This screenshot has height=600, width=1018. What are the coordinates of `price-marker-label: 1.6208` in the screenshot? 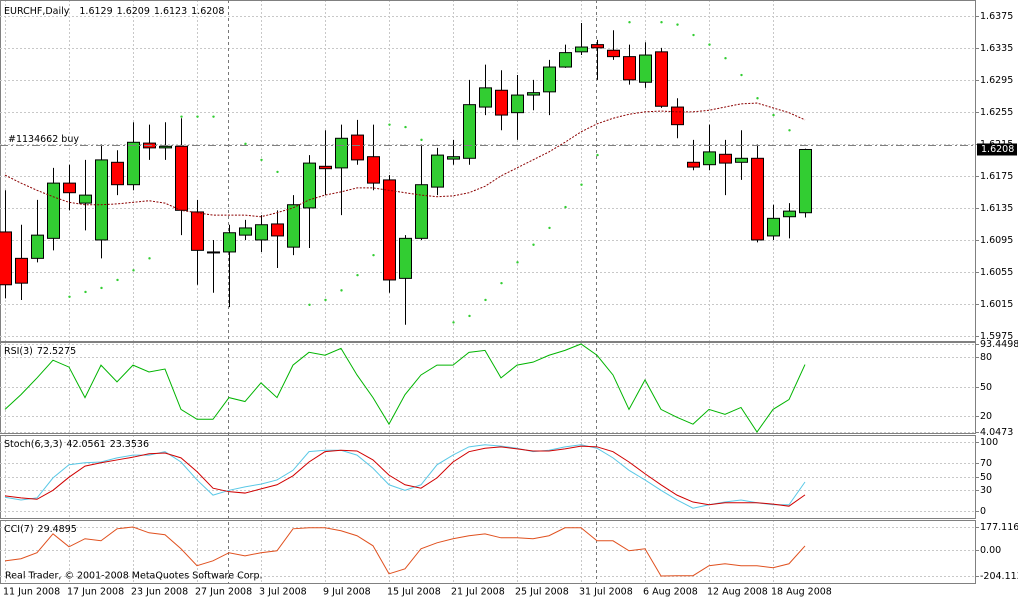 It's located at (997, 149).